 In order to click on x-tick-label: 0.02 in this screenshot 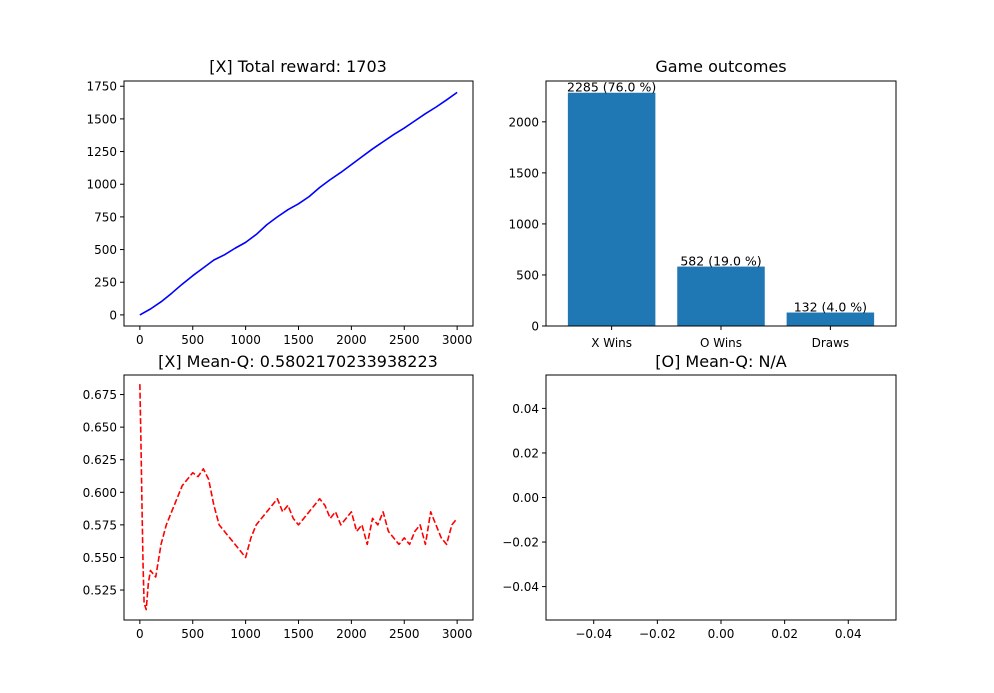, I will do `click(784, 634)`.